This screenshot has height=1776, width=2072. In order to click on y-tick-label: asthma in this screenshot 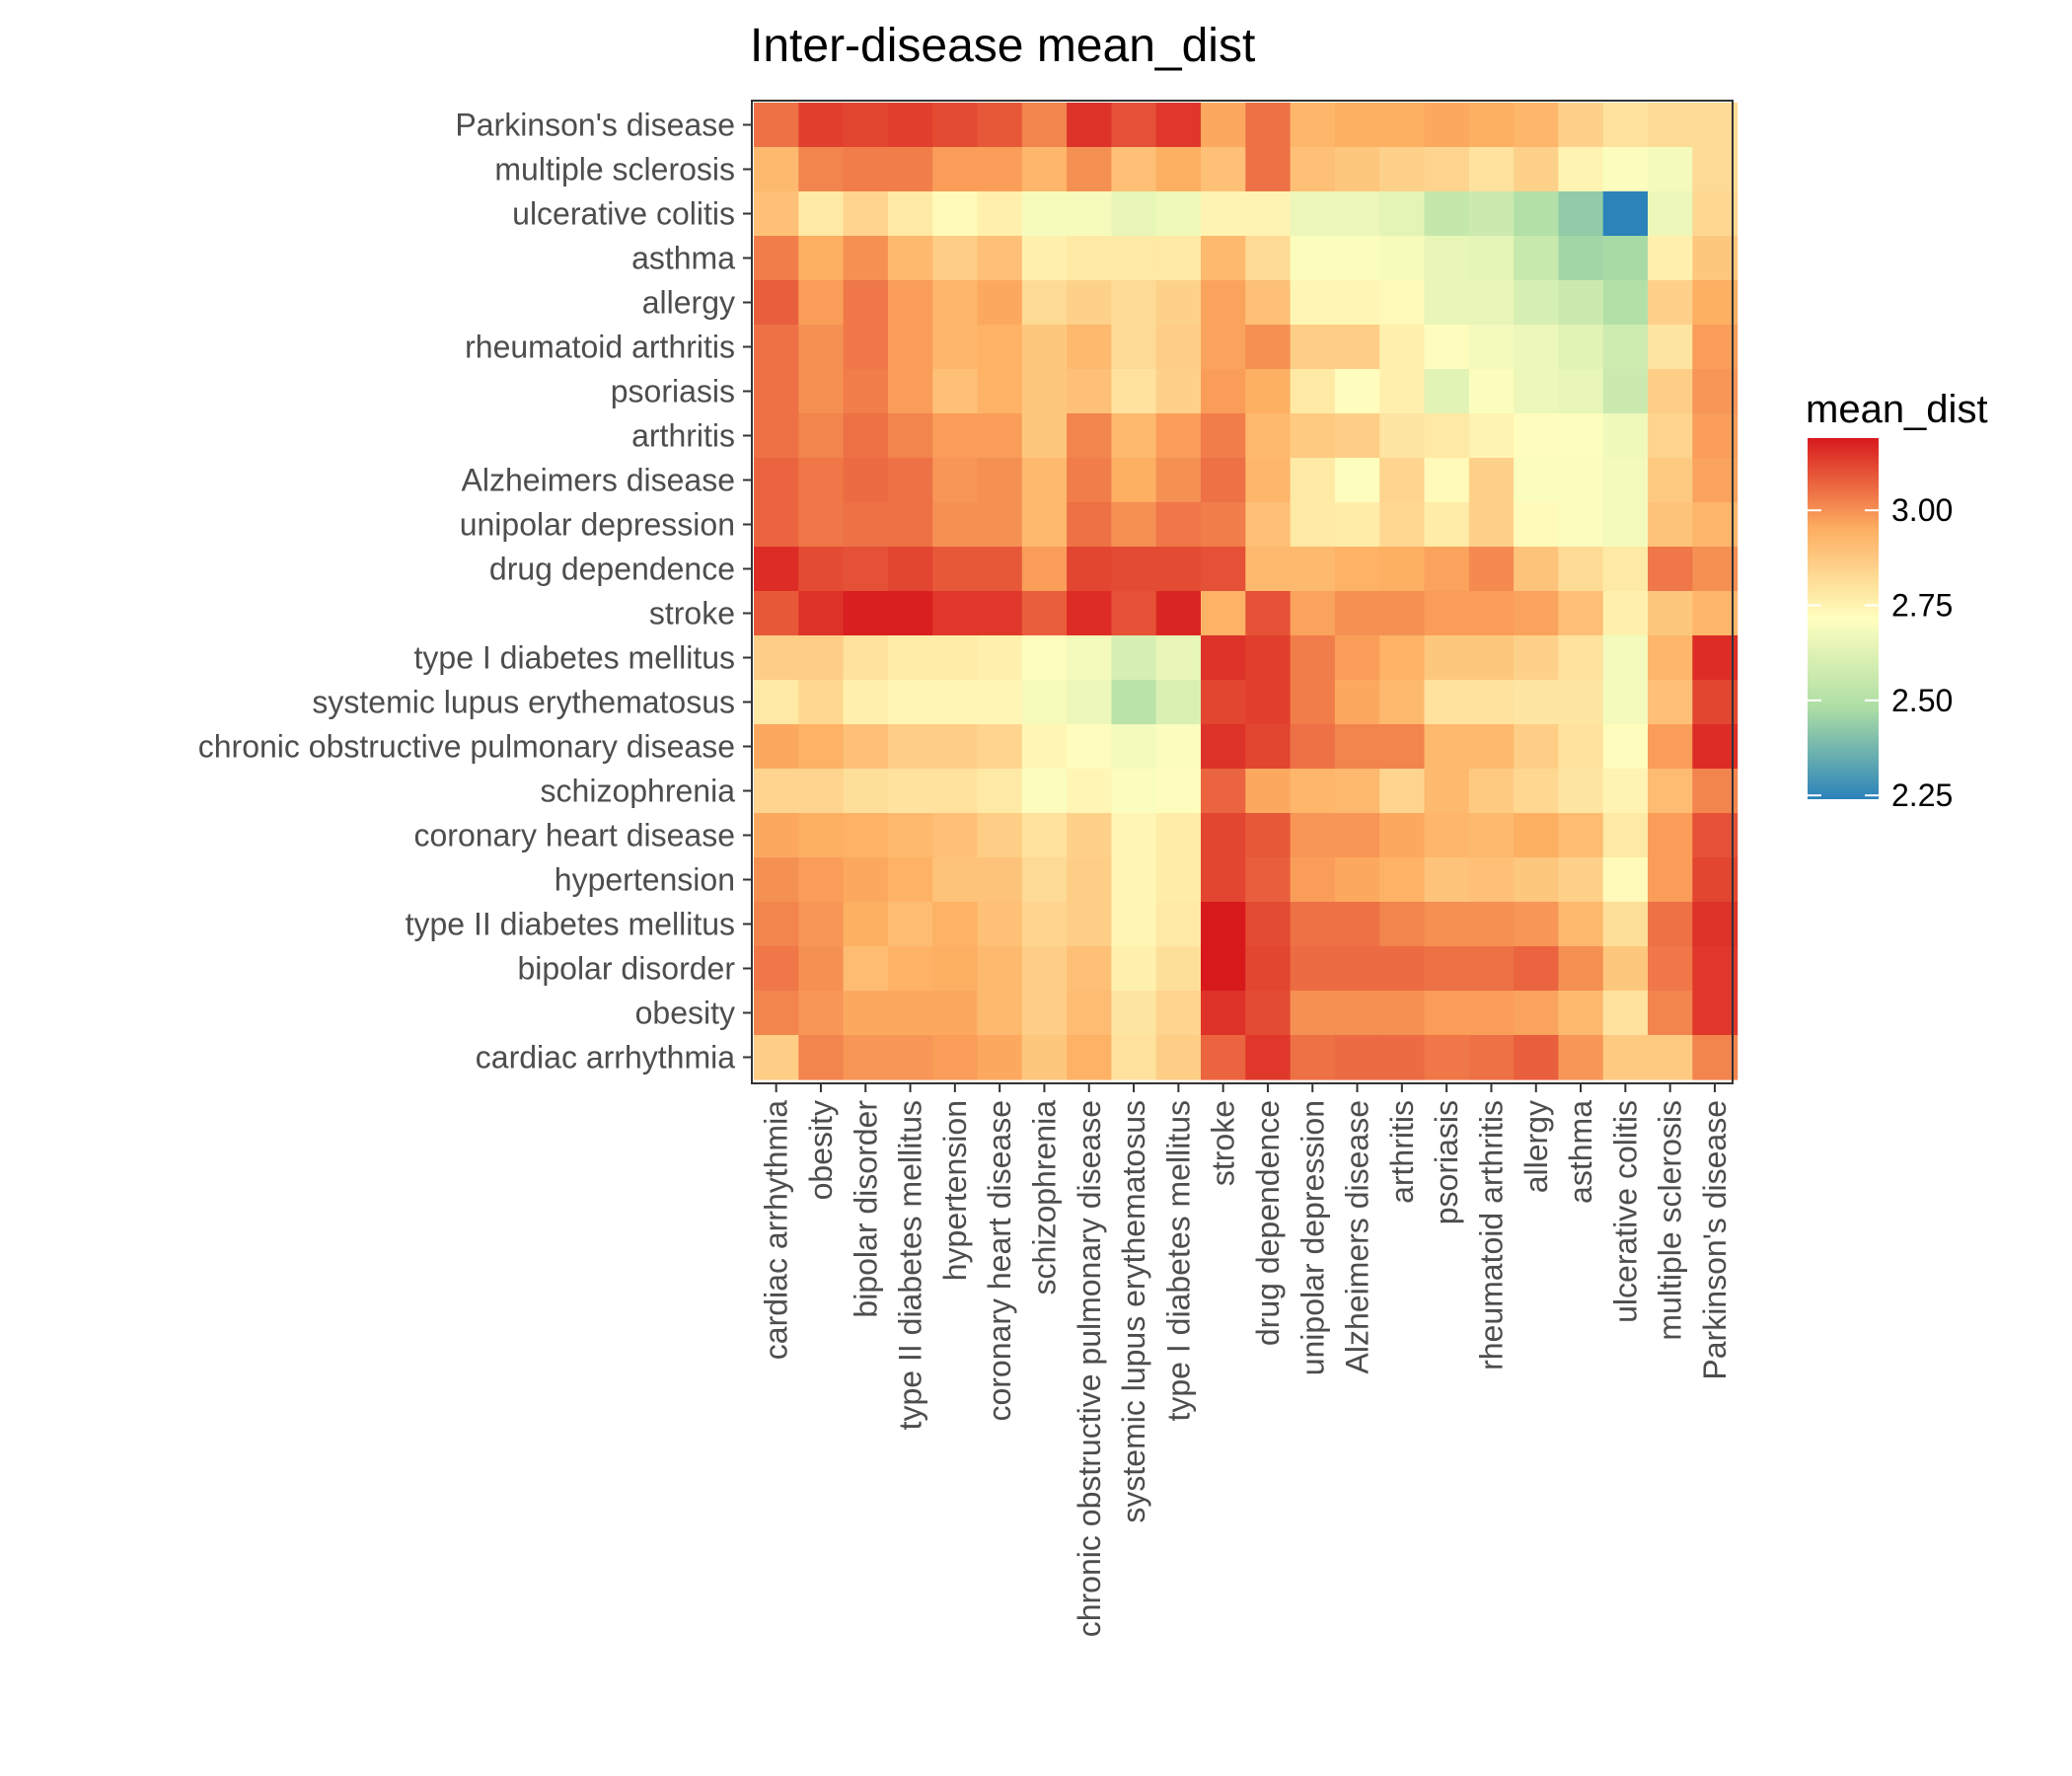, I will do `click(683, 259)`.